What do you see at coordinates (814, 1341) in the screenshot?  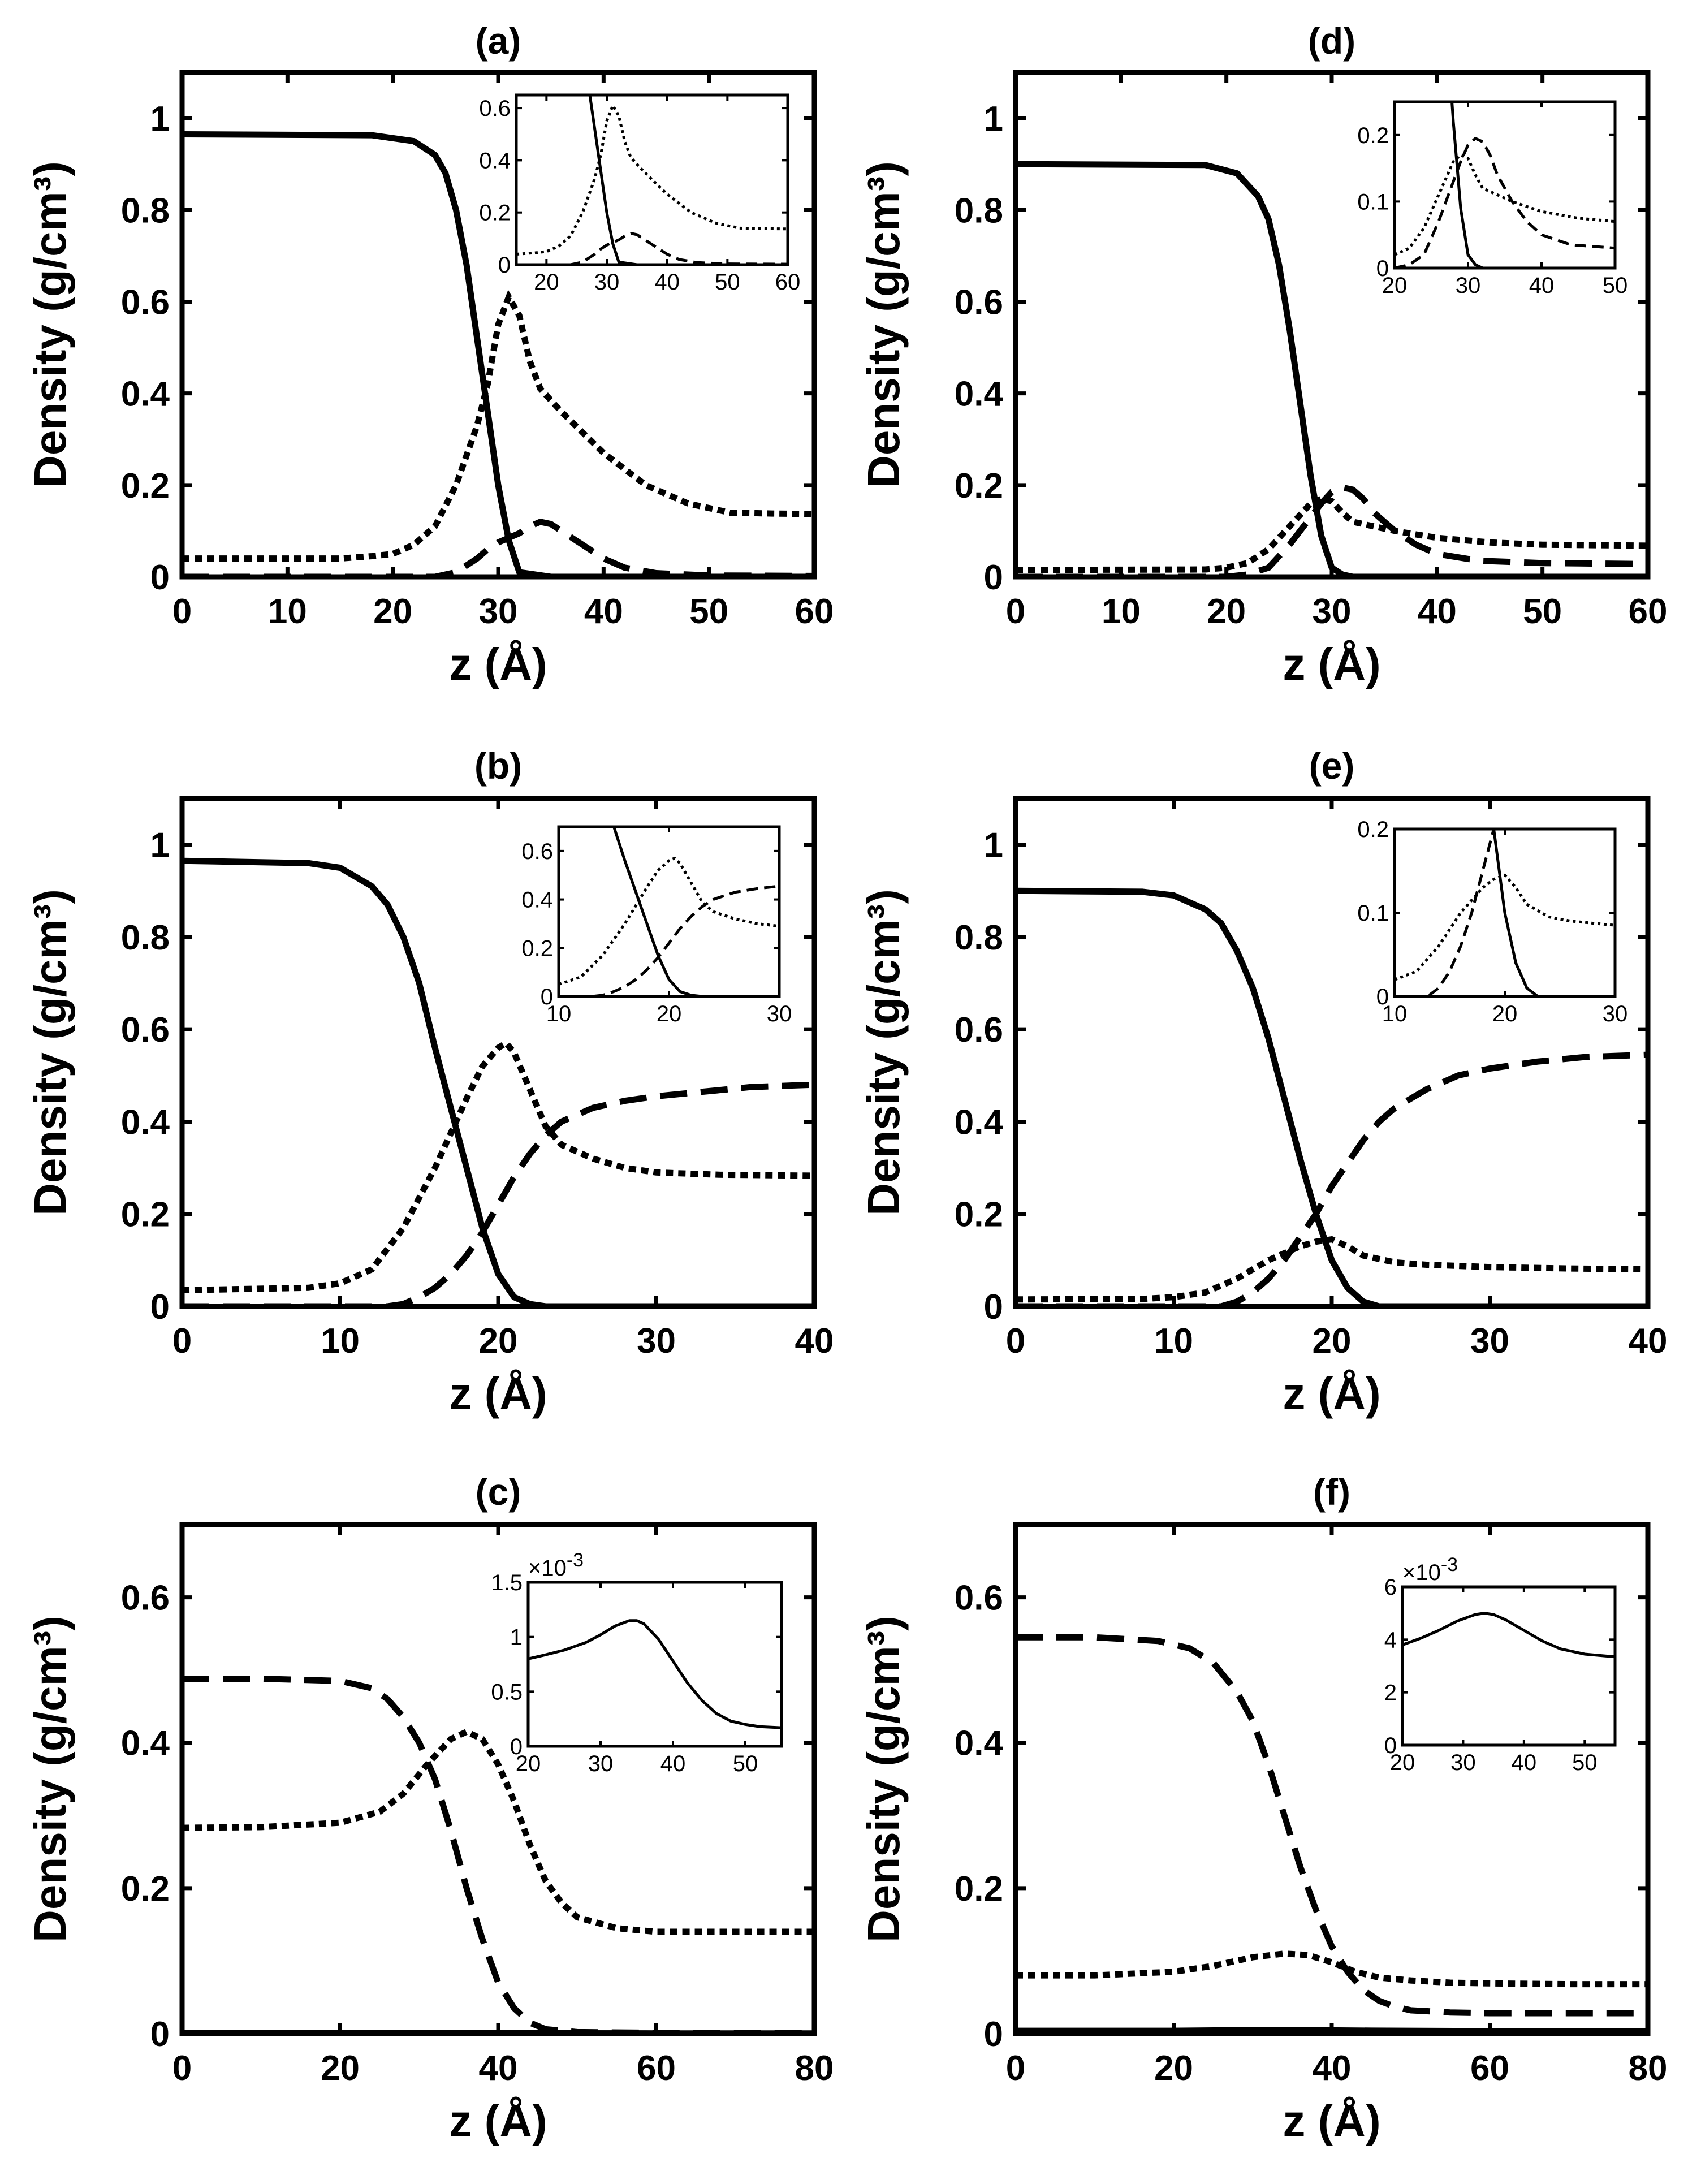 I see `panel-b-xtick-label: 40` at bounding box center [814, 1341].